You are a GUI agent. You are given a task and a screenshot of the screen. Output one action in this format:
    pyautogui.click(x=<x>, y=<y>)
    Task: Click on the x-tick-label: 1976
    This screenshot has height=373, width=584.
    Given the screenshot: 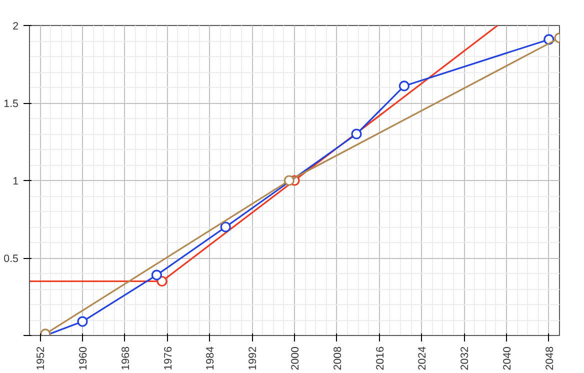 What is the action you would take?
    pyautogui.click(x=168, y=358)
    